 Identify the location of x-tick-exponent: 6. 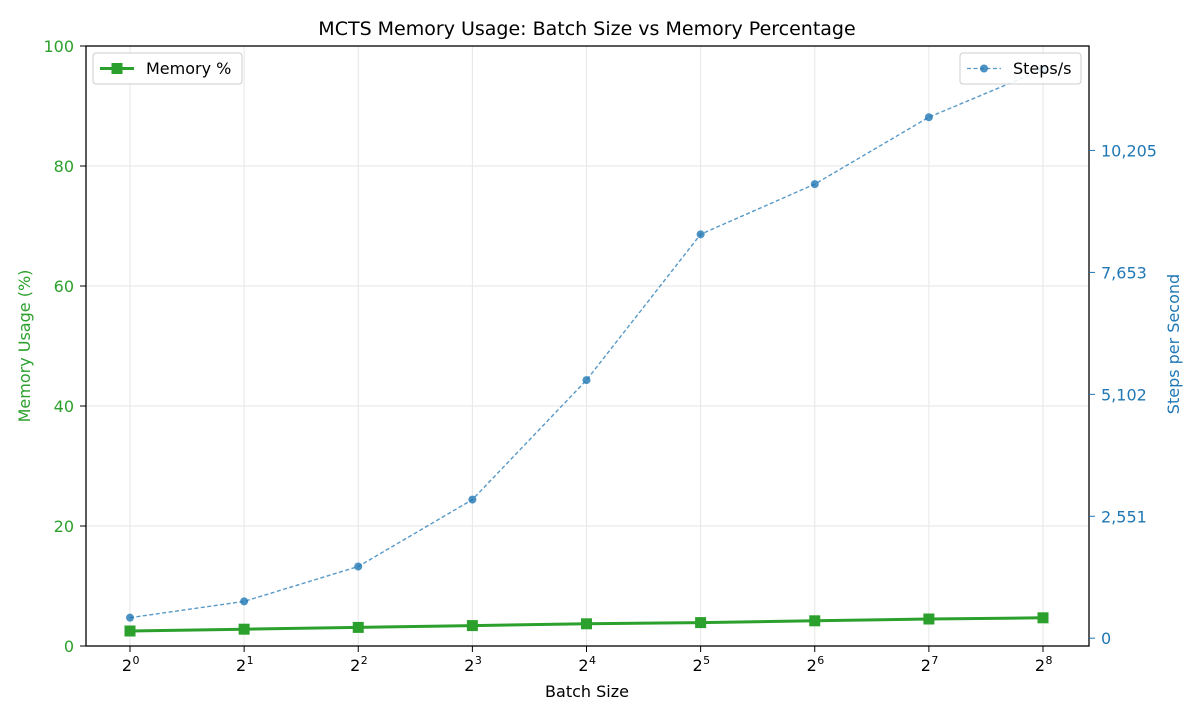
(820, 660).